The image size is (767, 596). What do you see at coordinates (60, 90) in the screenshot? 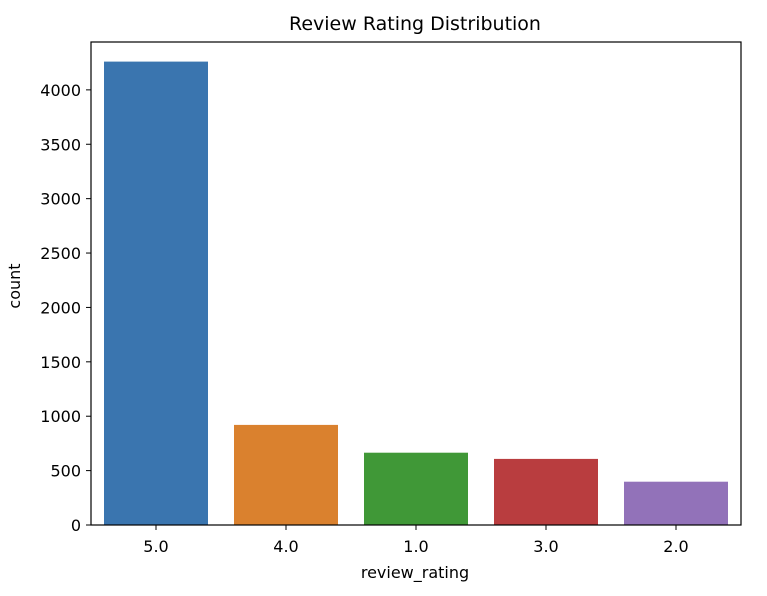
I see `y-tick-label: 4000` at bounding box center [60, 90].